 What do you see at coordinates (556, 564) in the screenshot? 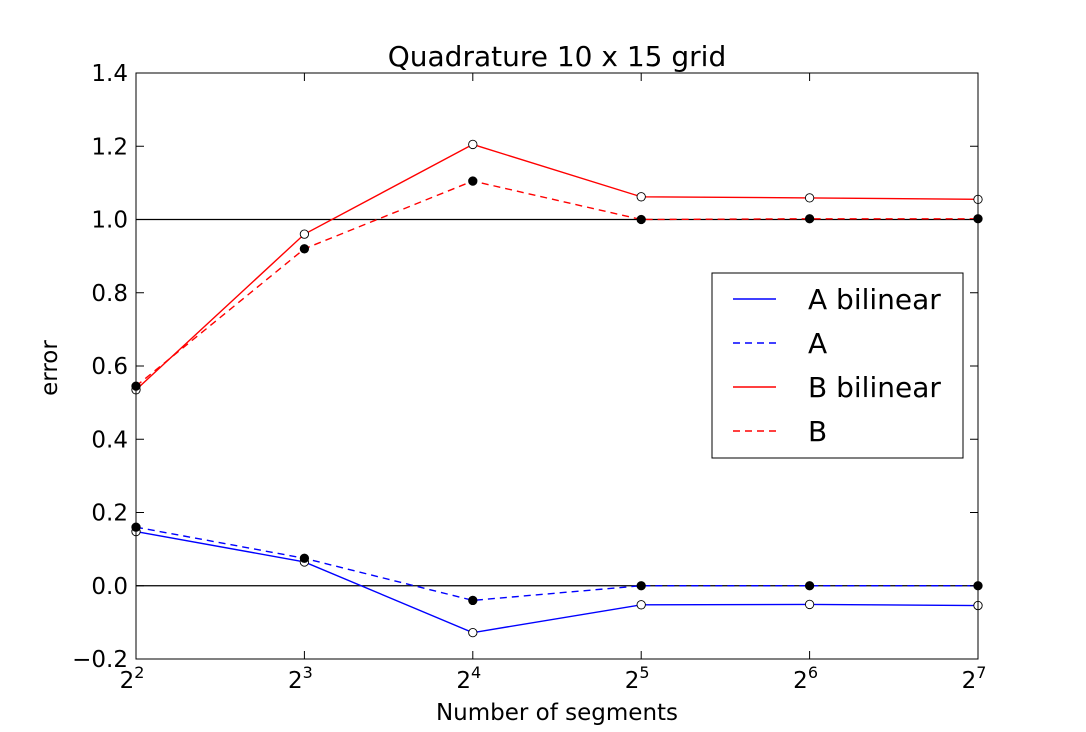
I see `series-line-a` at bounding box center [556, 564].